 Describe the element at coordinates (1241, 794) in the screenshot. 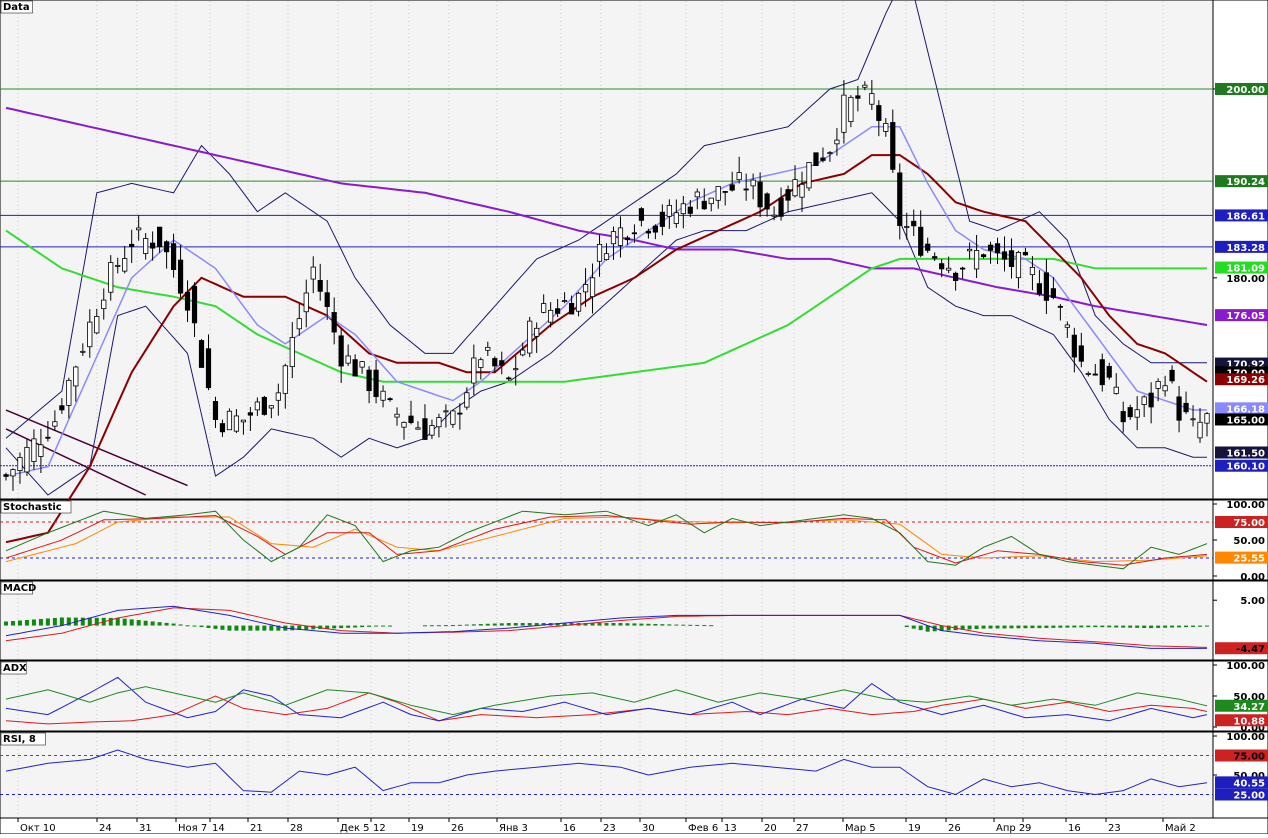

I see `axis-marker-rsi-2-box` at that location.